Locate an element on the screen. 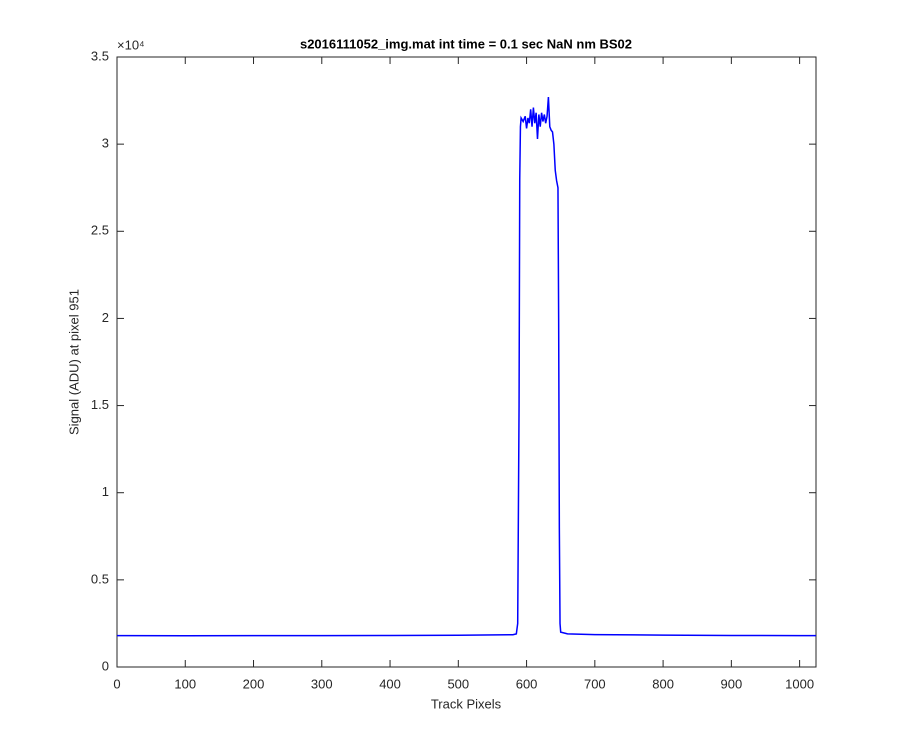 The width and height of the screenshot is (900, 750). x-tick-label: 300 is located at coordinates (322, 683).